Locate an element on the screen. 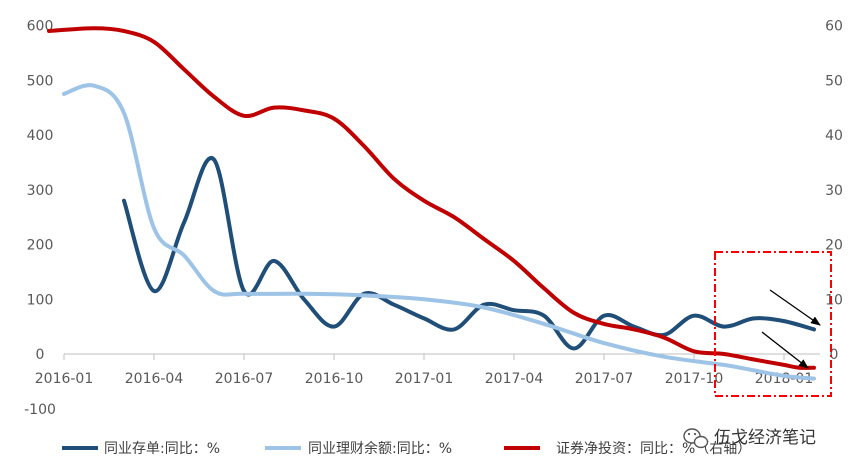 This screenshot has height=474, width=865. x-tick-label: 2016-10 is located at coordinates (334, 379).